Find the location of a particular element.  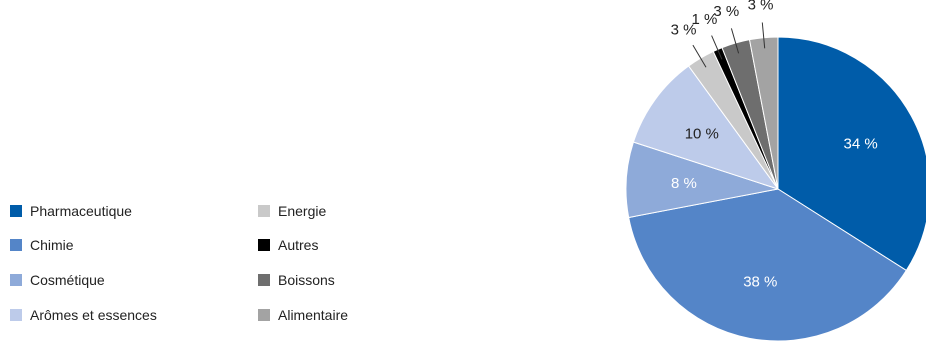

legend-item-energie: Energie is located at coordinates (292, 211).